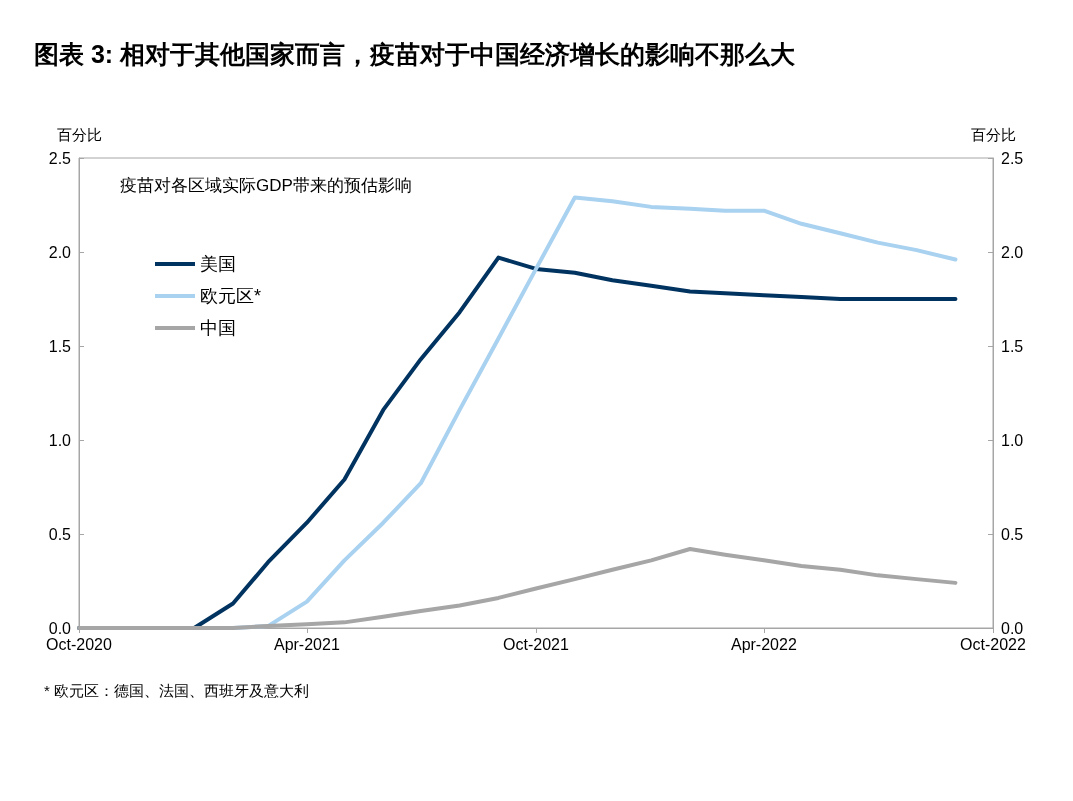 Image resolution: width=1073 pixels, height=801 pixels. Describe the element at coordinates (1012, 440) in the screenshot. I see `y2-tick-label: 1.0` at that location.